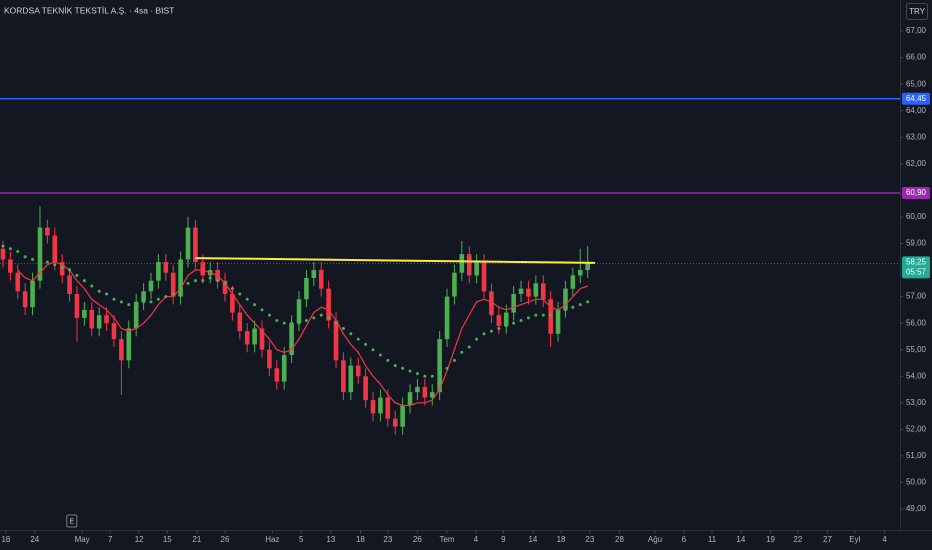  Describe the element at coordinates (330, 539) in the screenshot. I see `x-tick-label: 13` at that location.